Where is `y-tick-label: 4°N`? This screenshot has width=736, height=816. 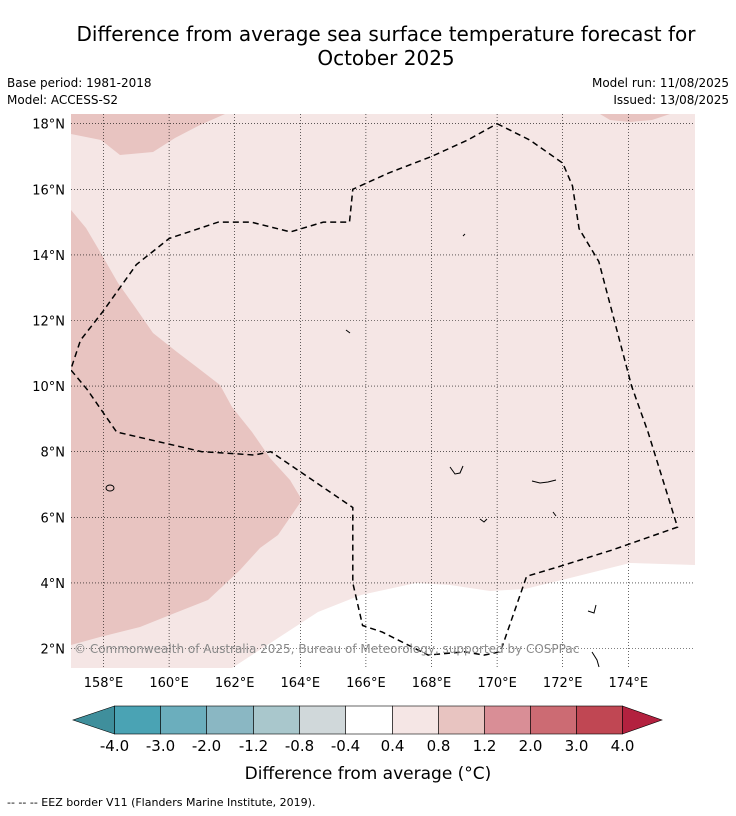
y-tick-label: 4°N is located at coordinates (53, 584).